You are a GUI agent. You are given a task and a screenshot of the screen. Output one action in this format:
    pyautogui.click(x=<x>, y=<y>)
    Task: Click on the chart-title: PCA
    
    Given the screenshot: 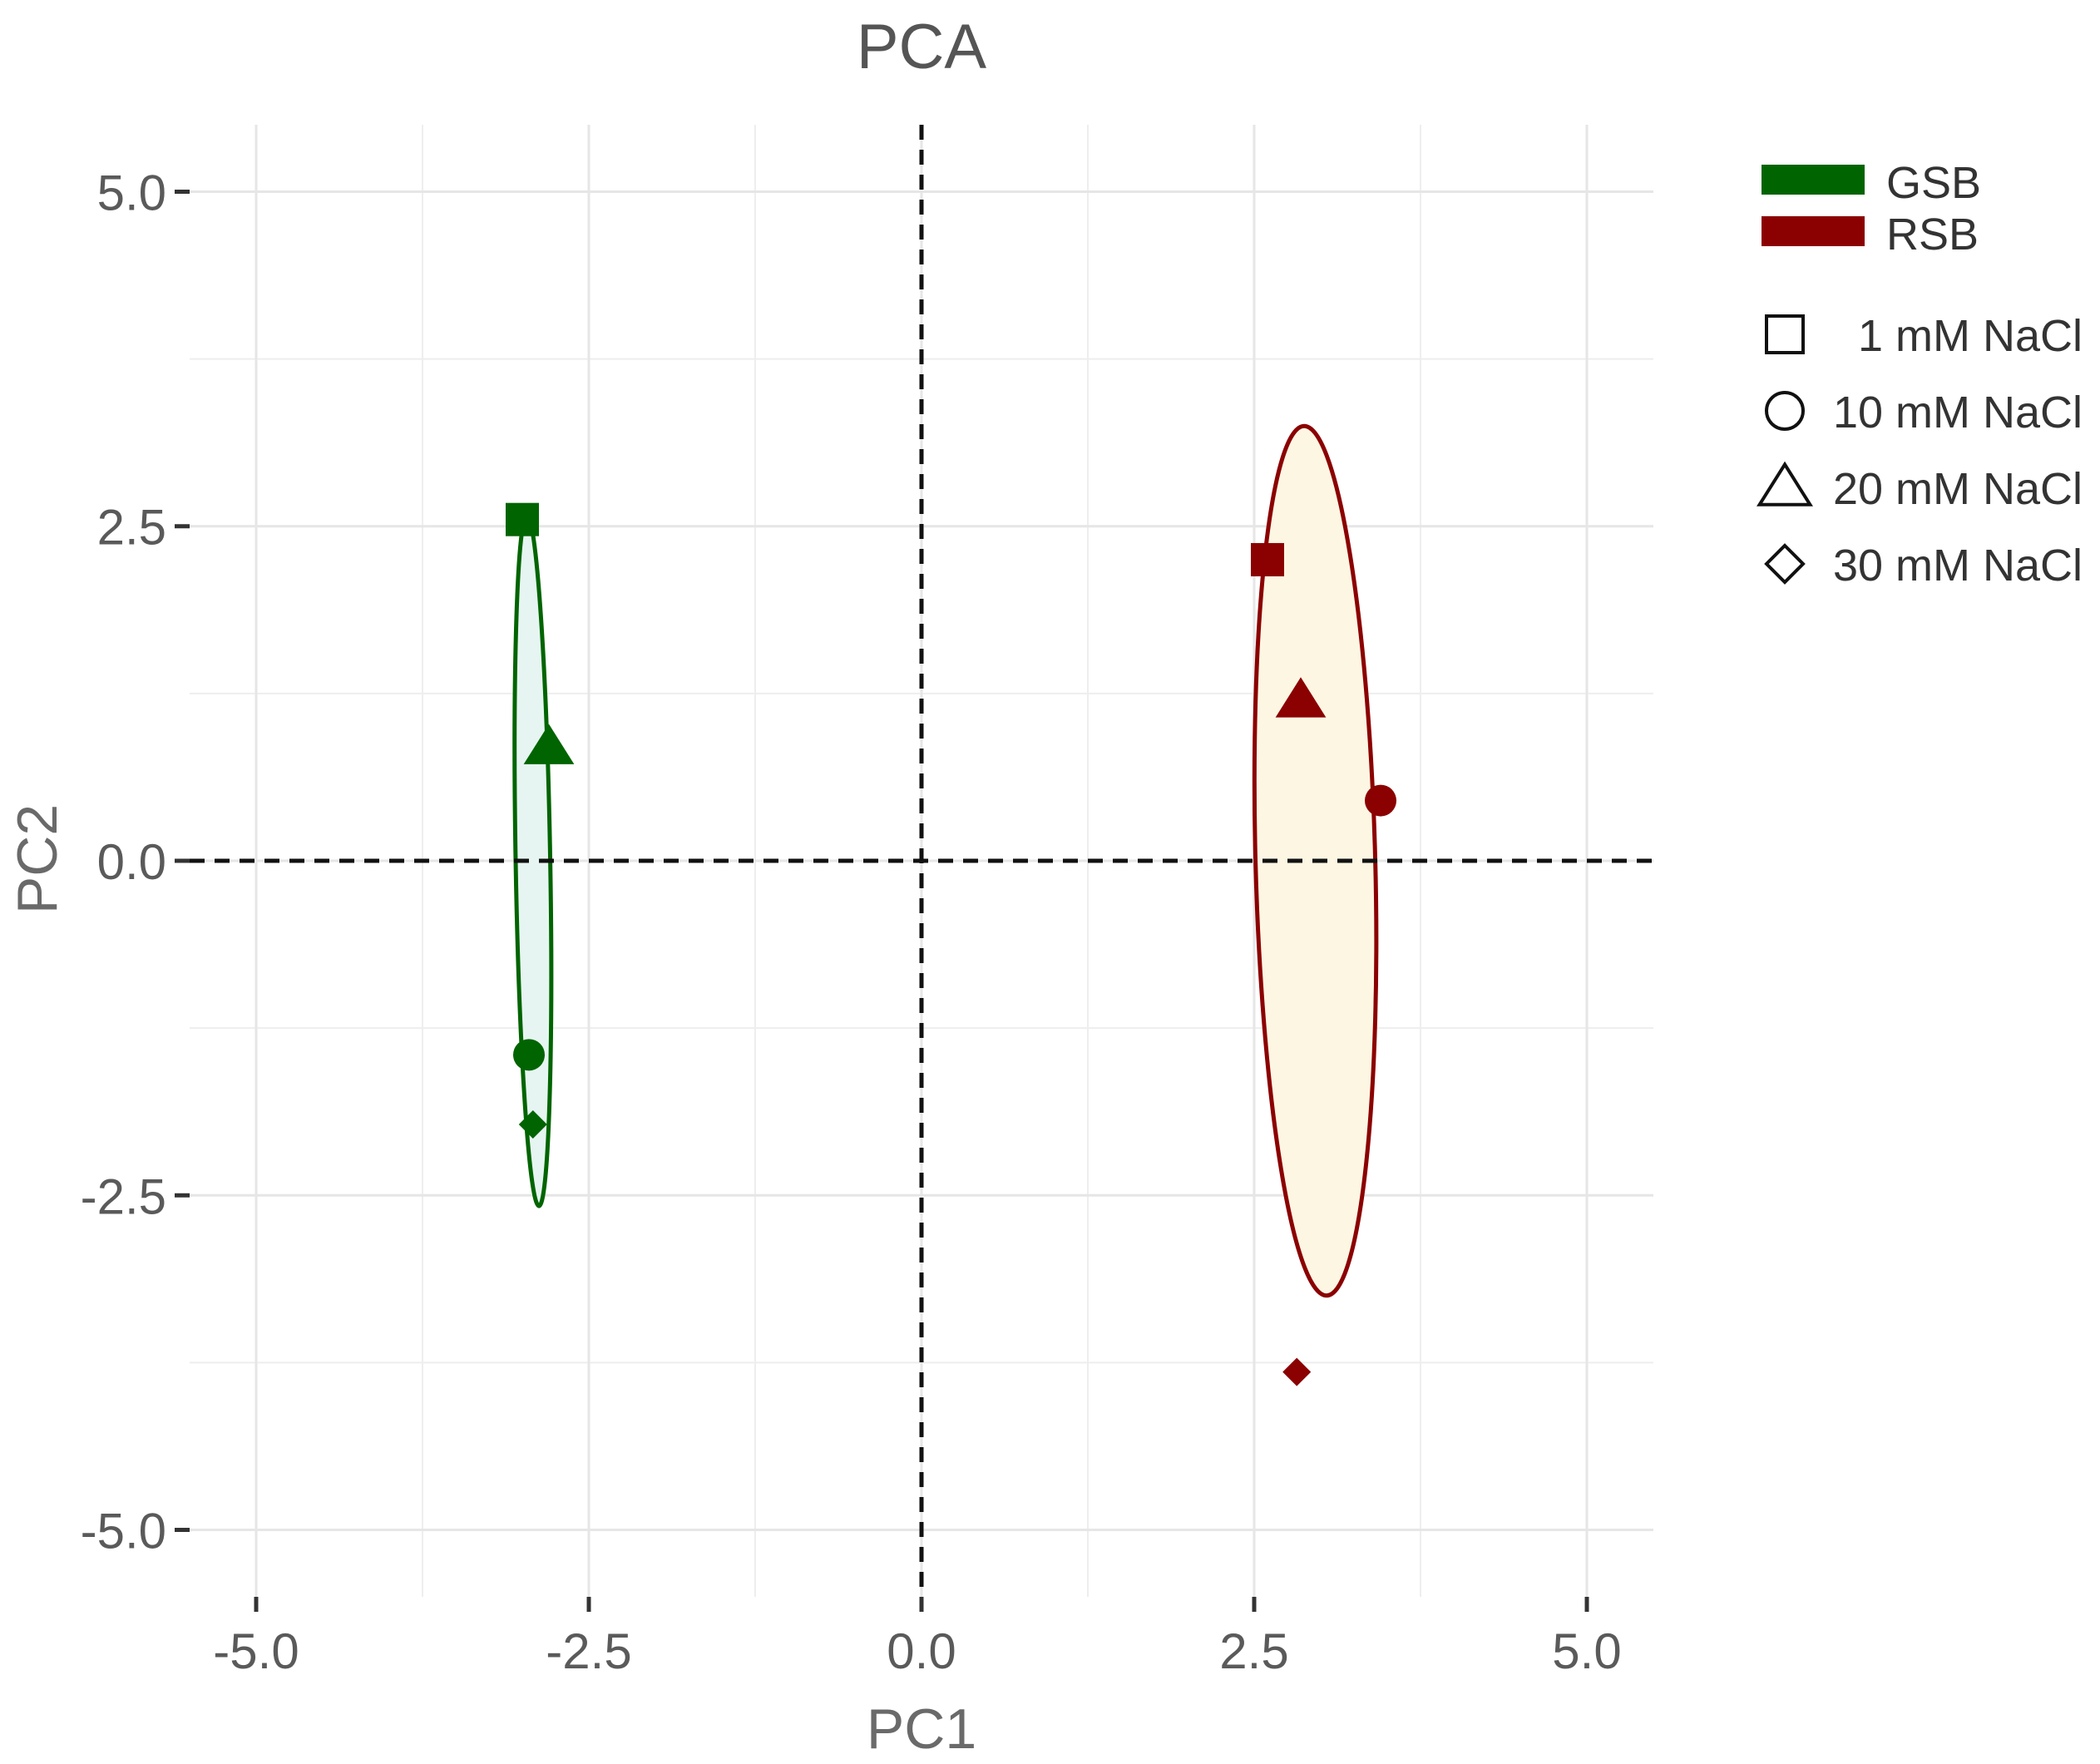 What is the action you would take?
    pyautogui.click(x=922, y=47)
    